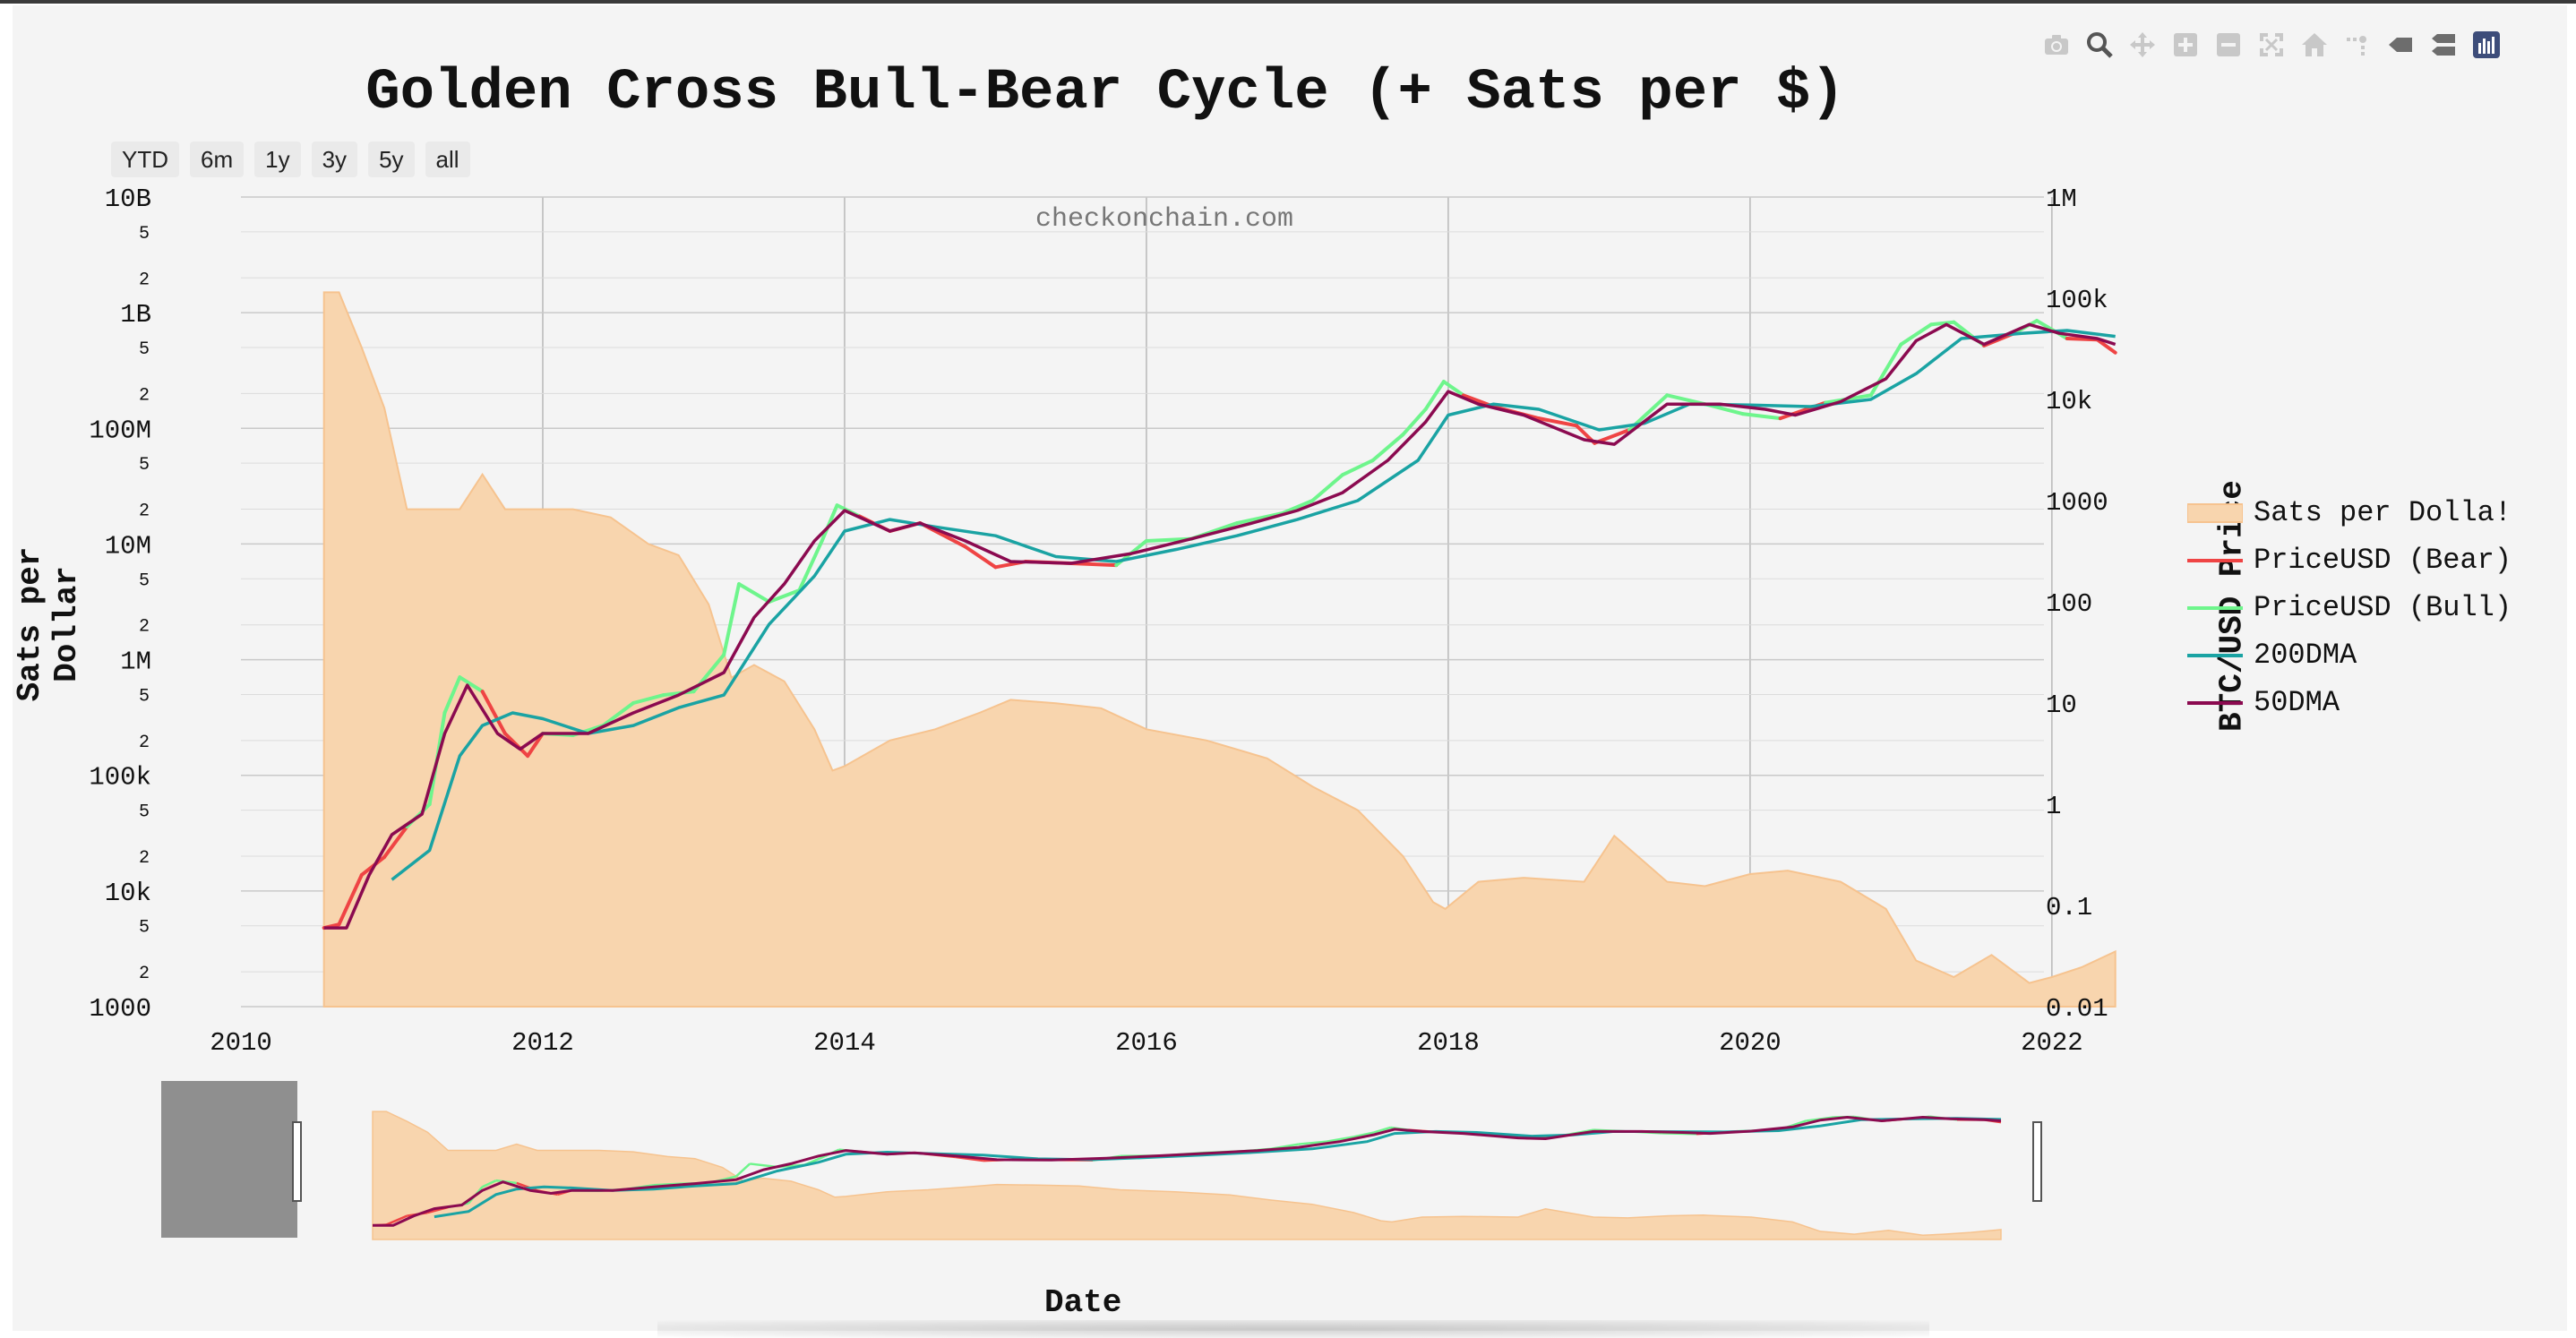 This screenshot has width=2576, height=1338. Describe the element at coordinates (2383, 607) in the screenshot. I see `legend-label-bull: PriceUSD (Bull)` at that location.